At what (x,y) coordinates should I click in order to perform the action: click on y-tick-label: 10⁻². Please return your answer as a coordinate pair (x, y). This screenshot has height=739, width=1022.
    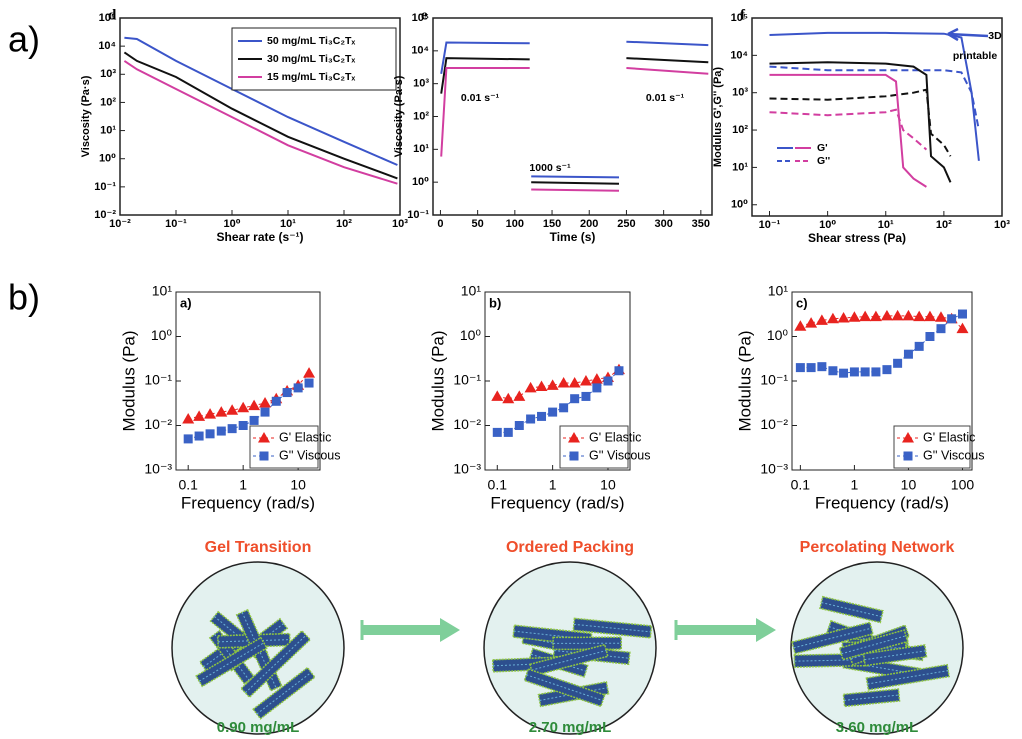
    Looking at the image, I should click on (467, 424).